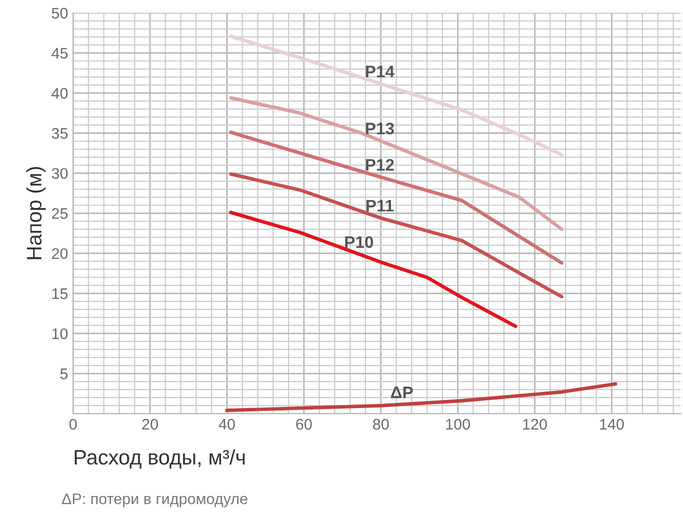  Describe the element at coordinates (60, 334) in the screenshot. I see `y-tick-label: 10` at that location.